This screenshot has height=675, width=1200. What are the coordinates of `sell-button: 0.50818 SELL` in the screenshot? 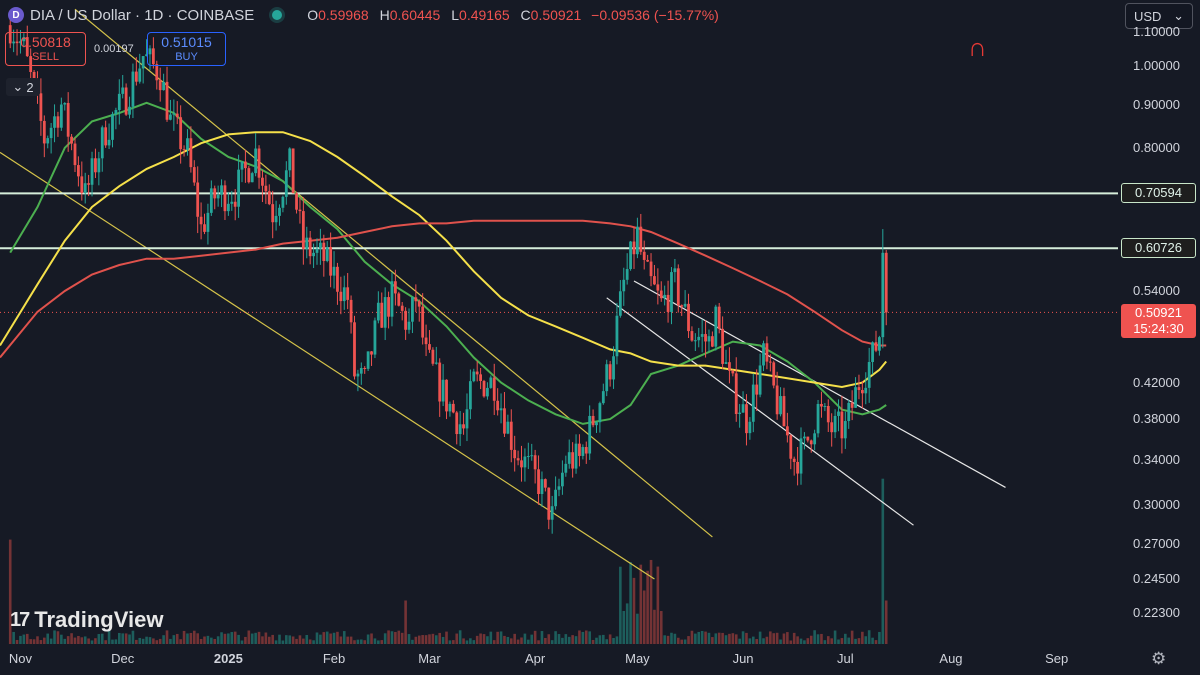 It's located at (45, 49).